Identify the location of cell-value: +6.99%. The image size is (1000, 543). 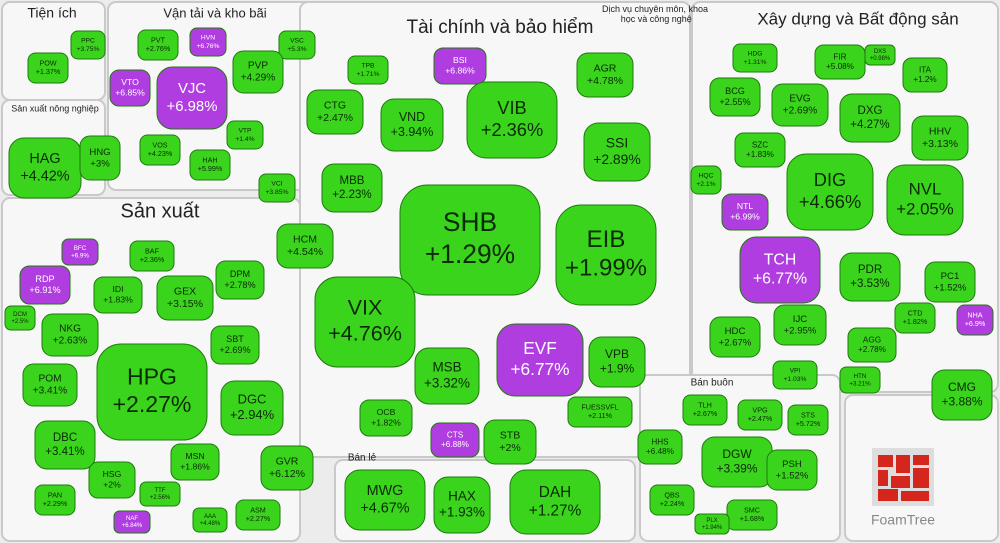
(745, 216).